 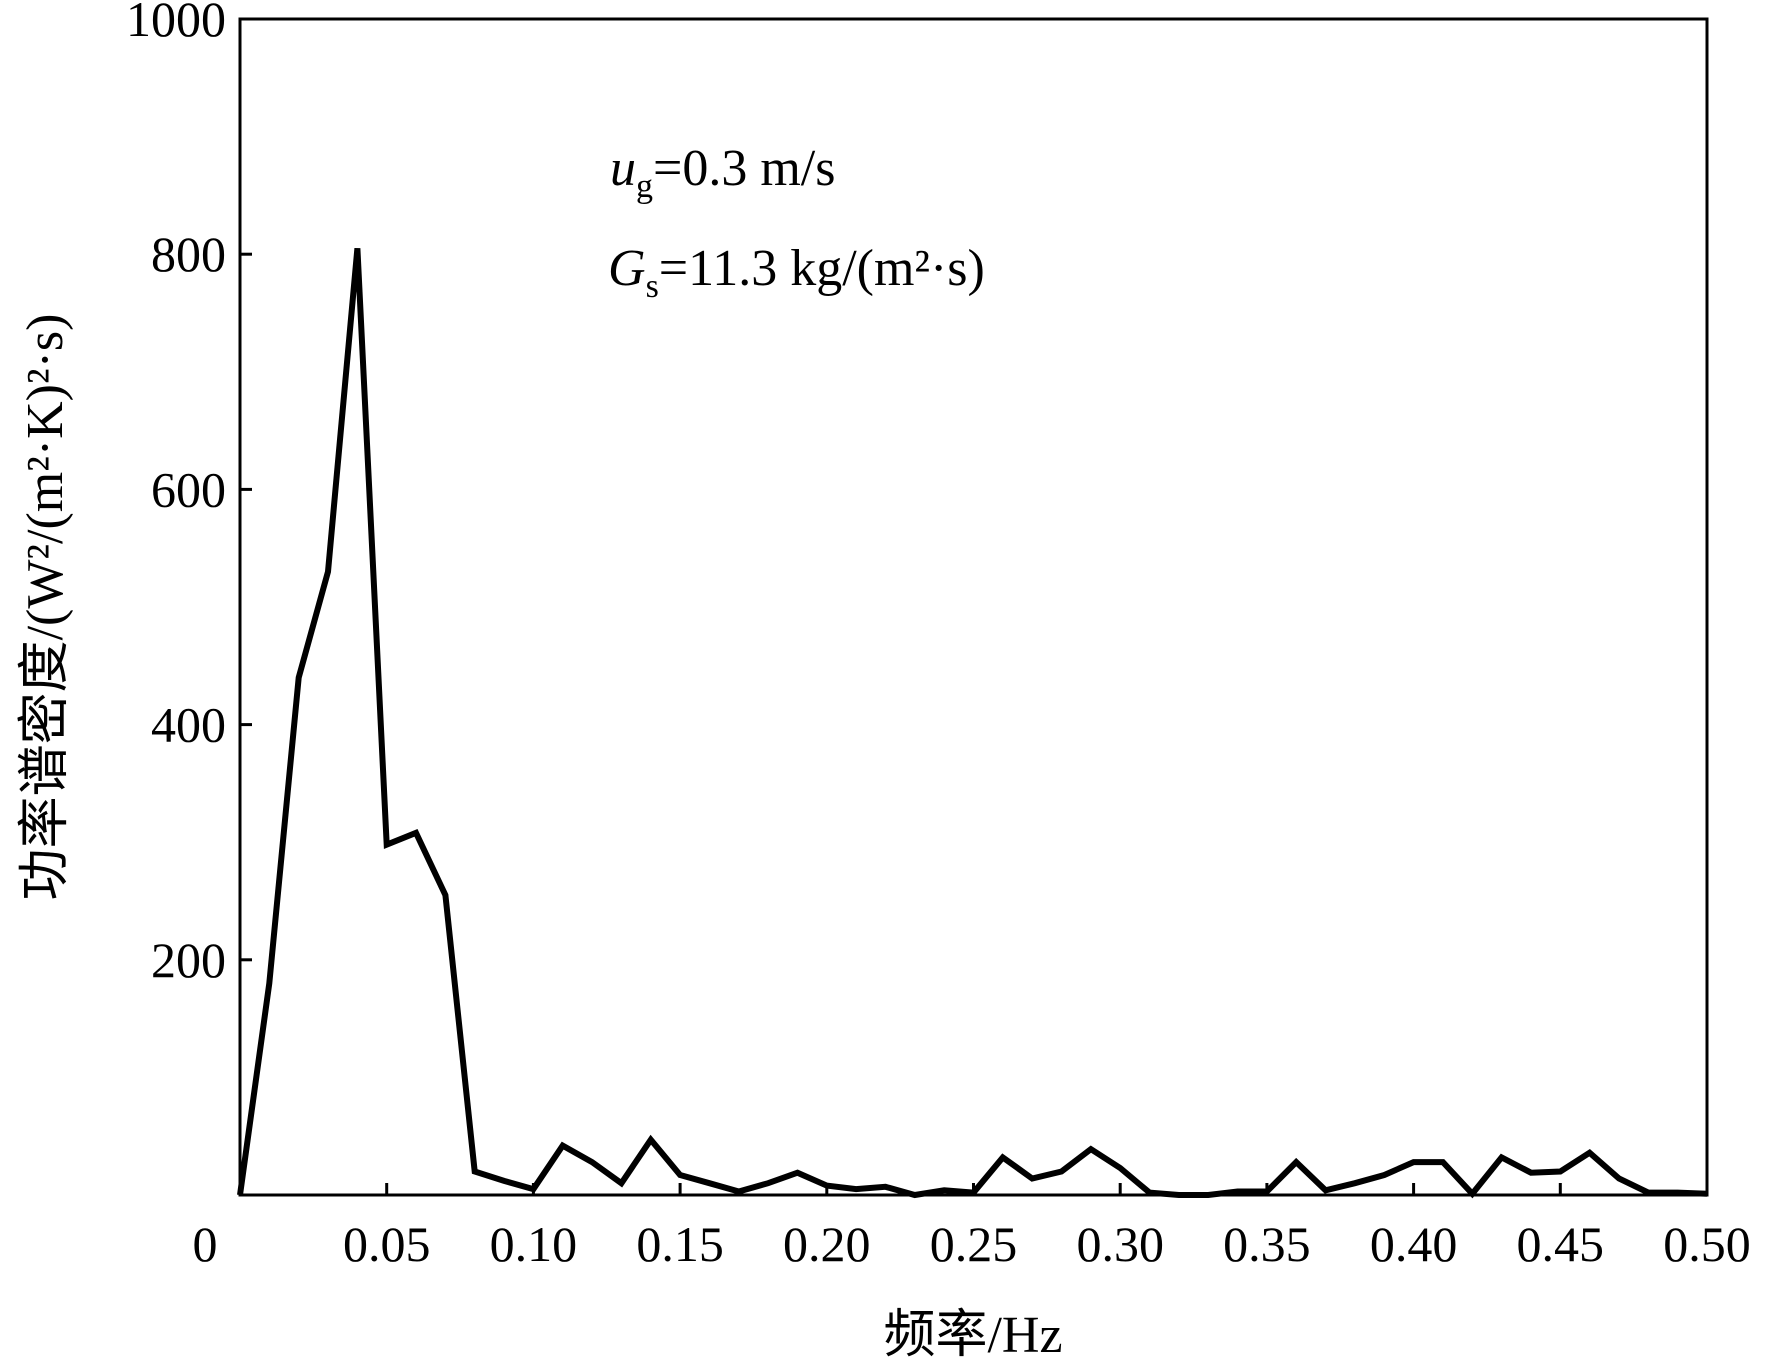 I want to click on y-tick-label: 600, so click(x=188, y=489).